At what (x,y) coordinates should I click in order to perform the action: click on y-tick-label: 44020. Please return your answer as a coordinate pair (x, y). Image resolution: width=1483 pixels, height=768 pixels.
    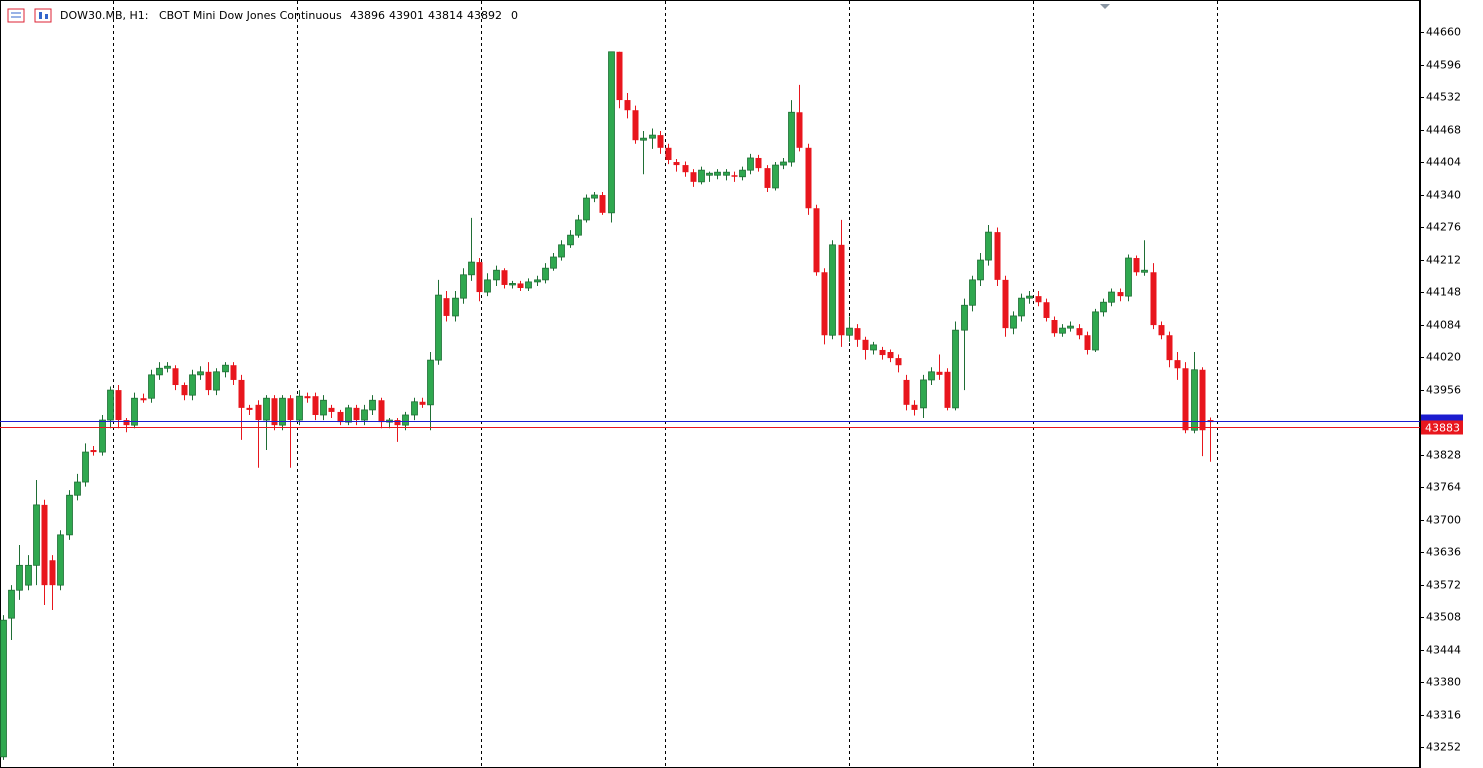
    Looking at the image, I should click on (1443, 357).